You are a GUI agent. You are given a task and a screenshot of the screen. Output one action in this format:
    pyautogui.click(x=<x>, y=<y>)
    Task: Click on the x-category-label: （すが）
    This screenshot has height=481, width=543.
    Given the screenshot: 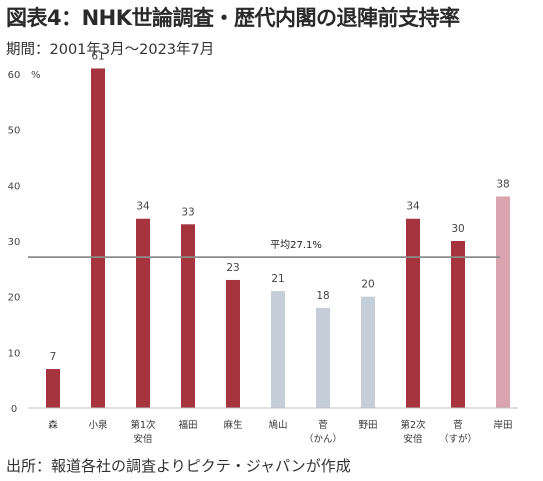 What is the action you would take?
    pyautogui.click(x=458, y=439)
    